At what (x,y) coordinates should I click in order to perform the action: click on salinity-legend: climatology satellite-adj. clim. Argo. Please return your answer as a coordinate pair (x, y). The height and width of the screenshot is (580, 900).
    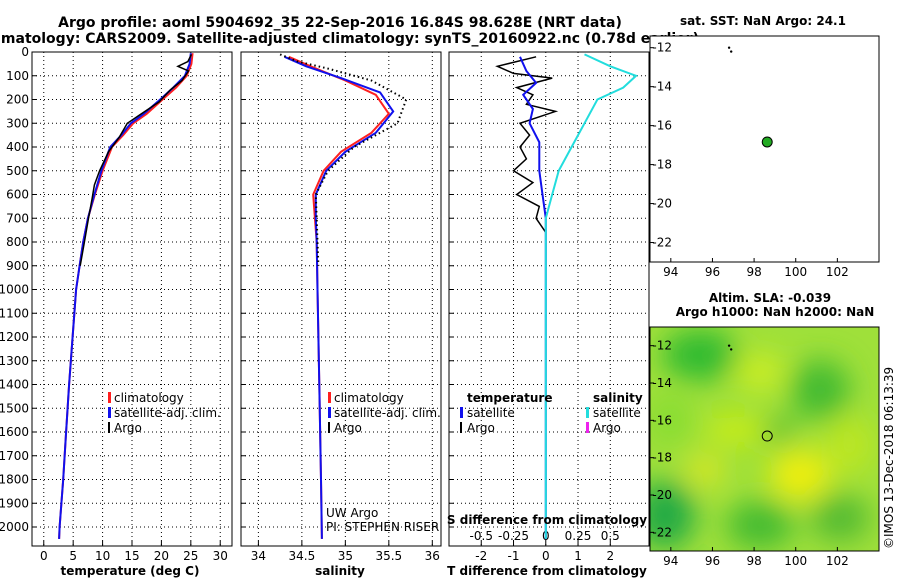
    Looking at the image, I should click on (384, 413).